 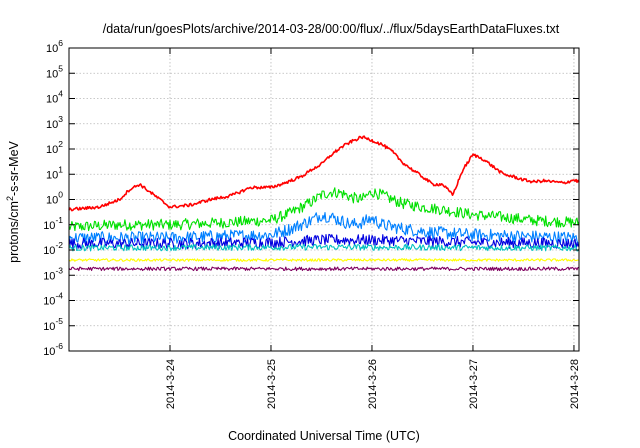 I want to click on y-tick-label-exp: 2, so click(x=60, y=144).